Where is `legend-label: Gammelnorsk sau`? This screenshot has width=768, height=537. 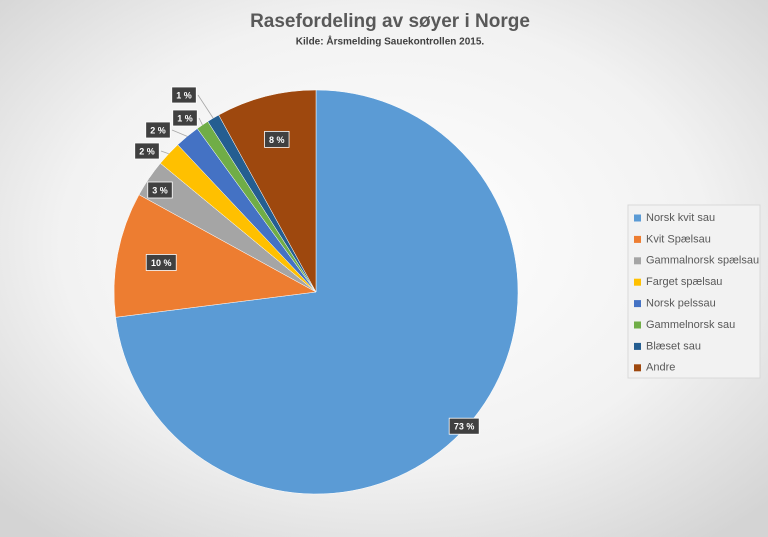 legend-label: Gammelnorsk sau is located at coordinates (690, 325).